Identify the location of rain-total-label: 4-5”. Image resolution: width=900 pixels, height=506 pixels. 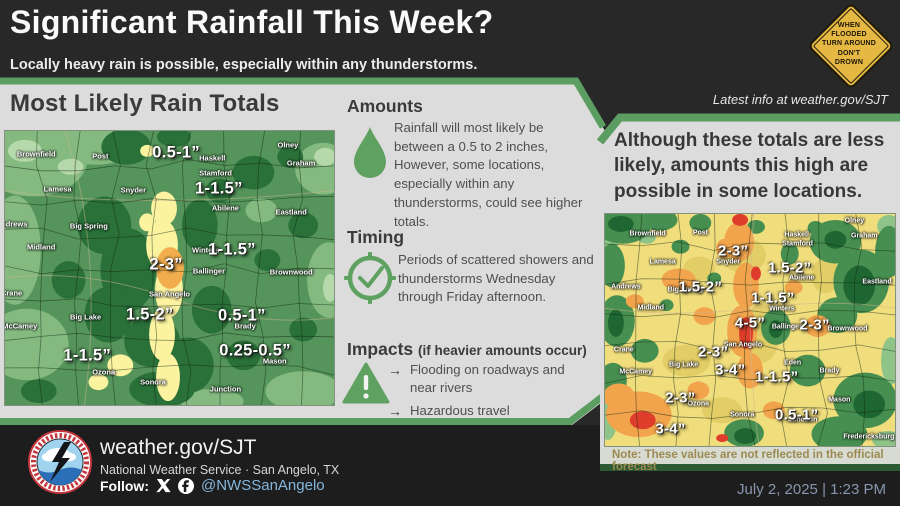
(750, 323).